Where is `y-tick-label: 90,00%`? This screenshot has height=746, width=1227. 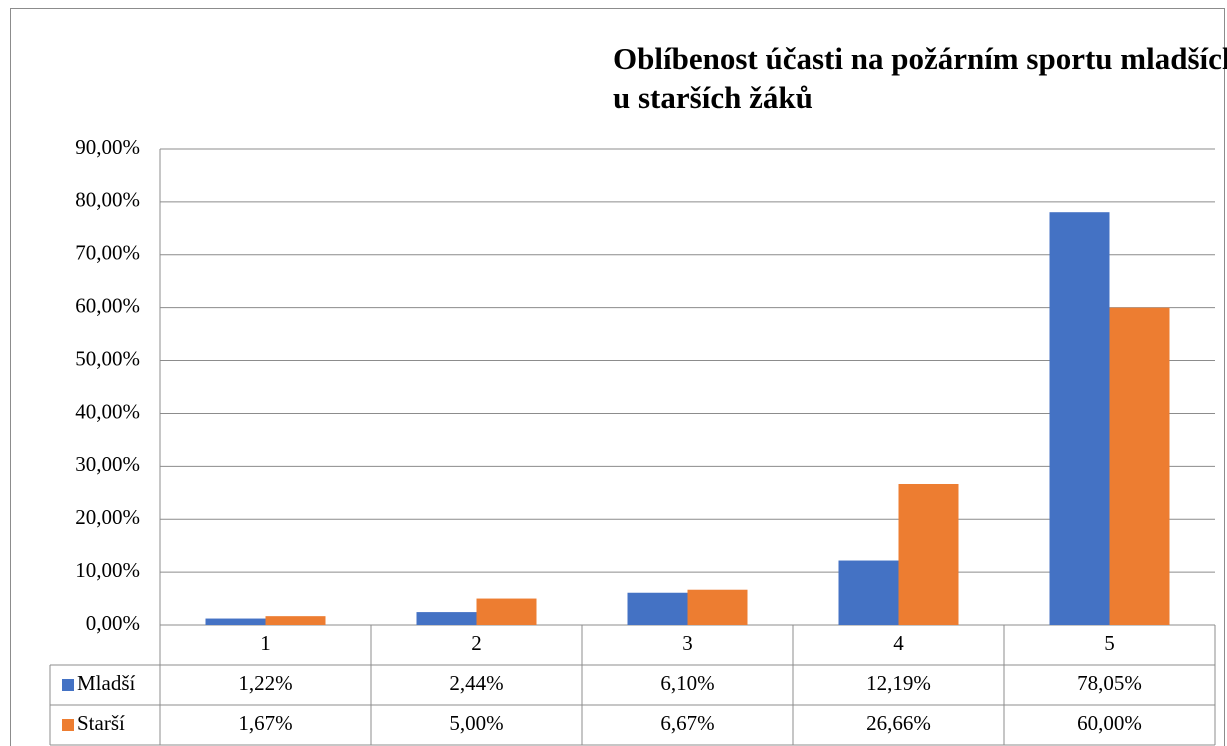
y-tick-label: 90,00% is located at coordinates (107, 147).